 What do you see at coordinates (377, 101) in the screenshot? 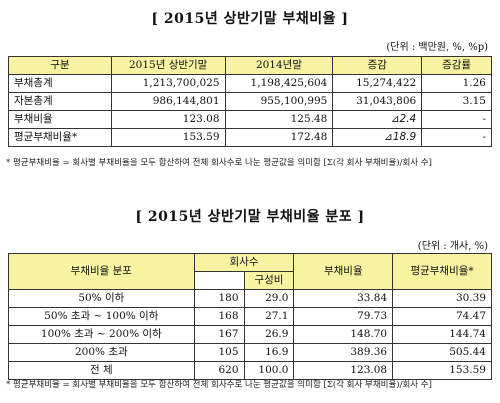
I see `cell-change: 31,043,806` at bounding box center [377, 101].